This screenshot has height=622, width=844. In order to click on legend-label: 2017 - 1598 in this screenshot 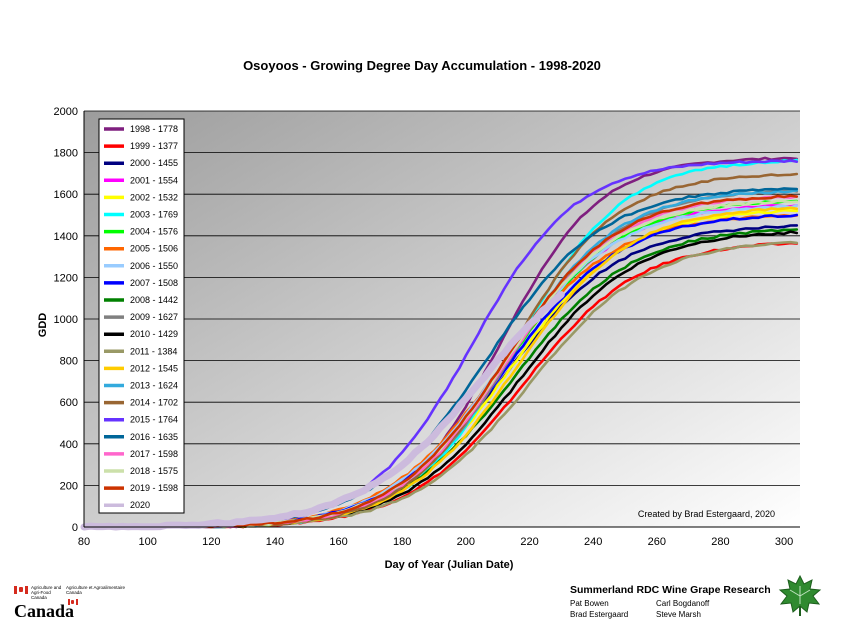, I will do `click(154, 454)`.